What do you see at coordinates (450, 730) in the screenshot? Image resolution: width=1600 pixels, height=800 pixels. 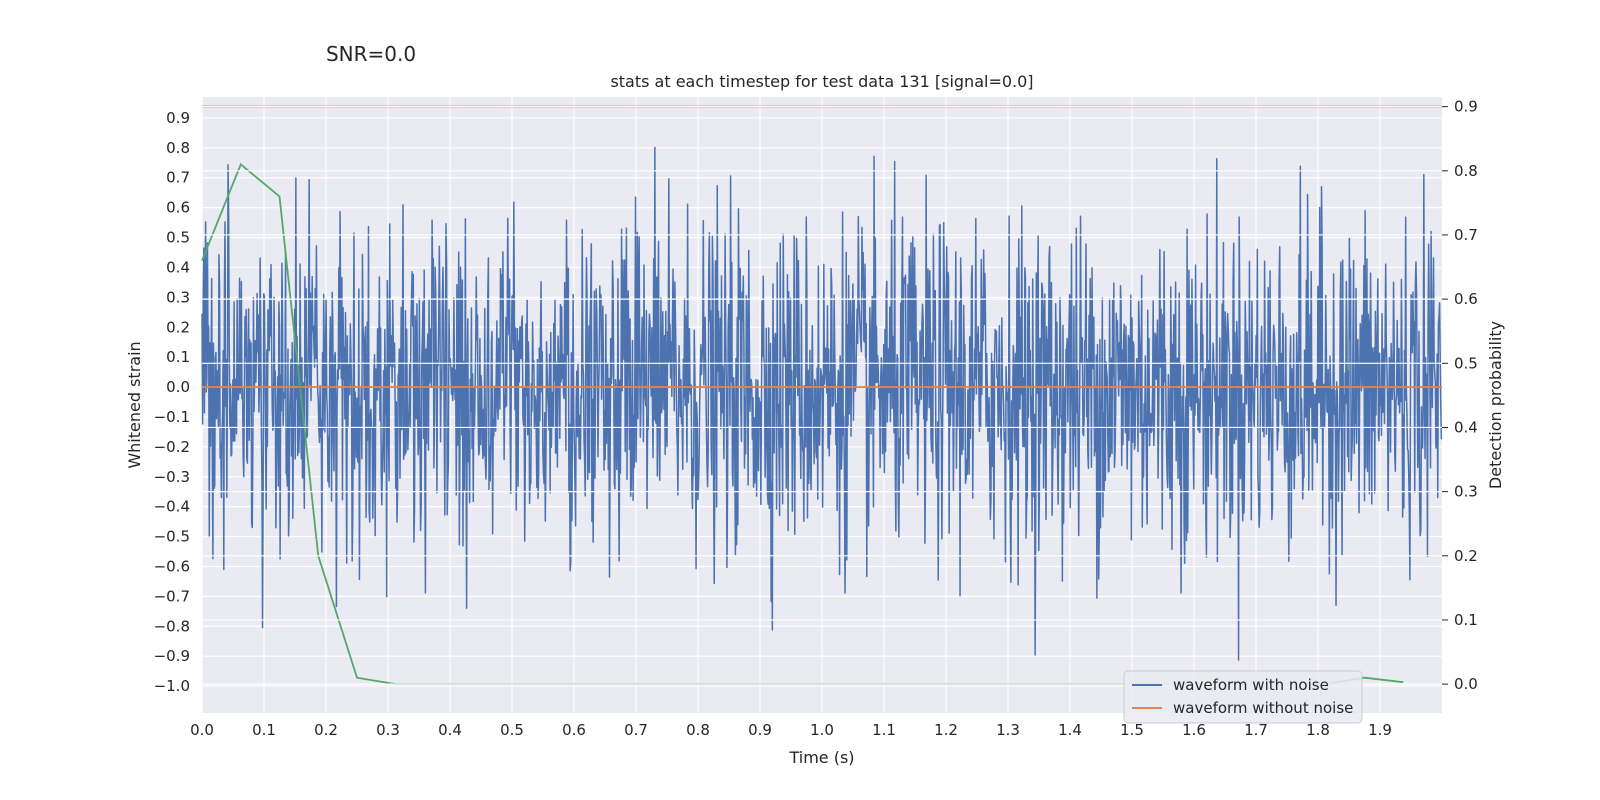 I see `x-tick-label: 0.4` at bounding box center [450, 730].